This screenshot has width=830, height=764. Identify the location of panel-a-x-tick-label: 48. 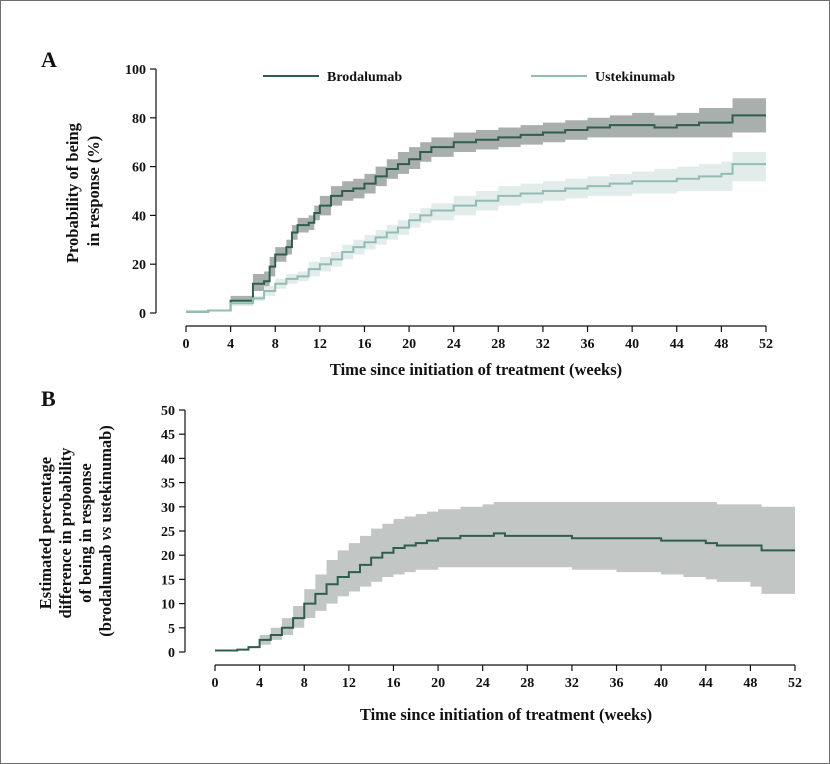
(721, 344).